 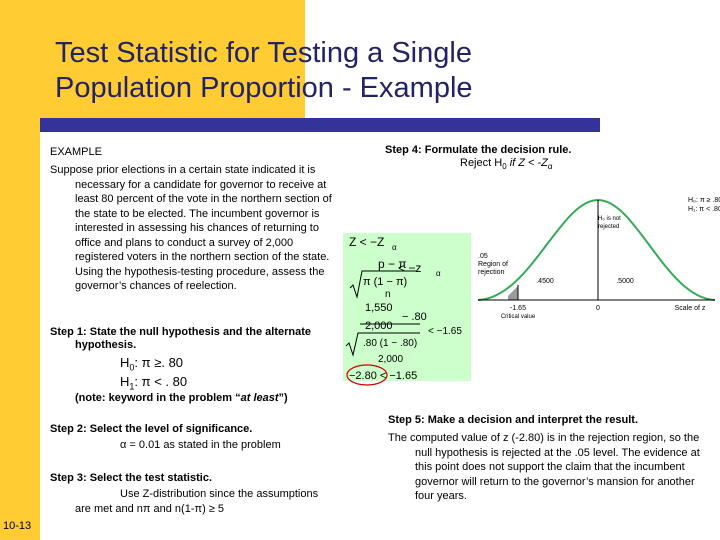 I want to click on note-start: (note: keyword in the problem “, so click(x=158, y=398).